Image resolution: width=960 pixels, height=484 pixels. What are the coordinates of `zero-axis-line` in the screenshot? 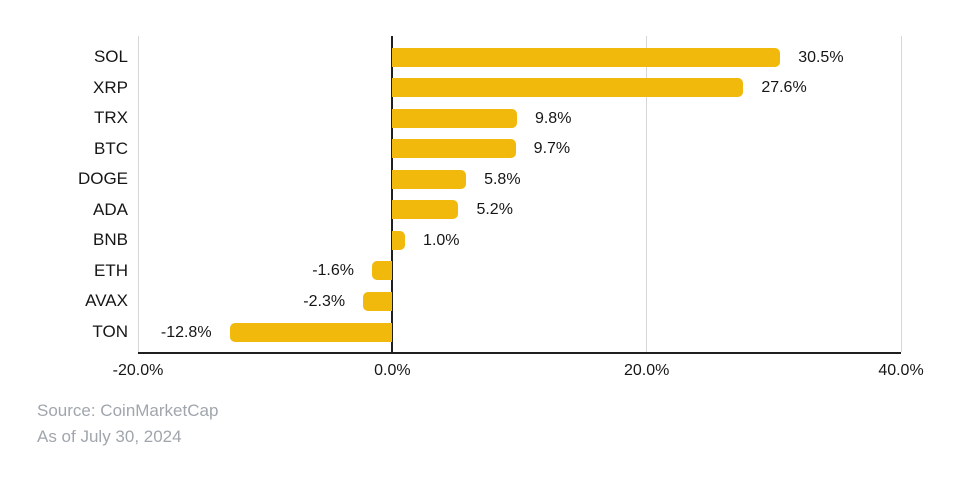 It's located at (392, 194).